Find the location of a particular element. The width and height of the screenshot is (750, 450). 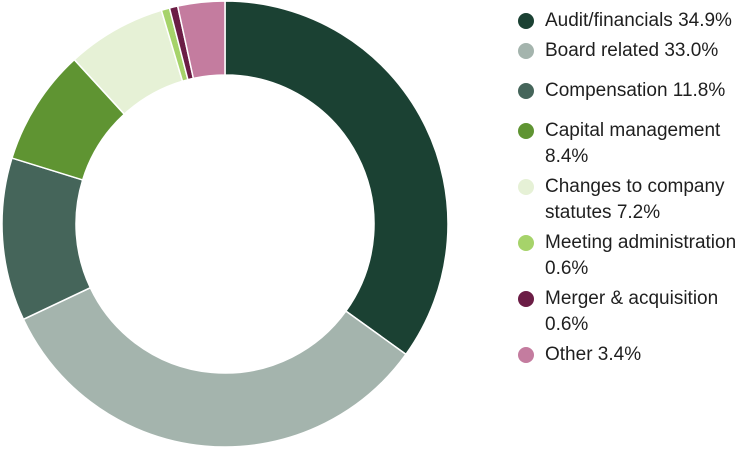

legend-item-capital-management: Capital management 8.4% is located at coordinates (632, 144).